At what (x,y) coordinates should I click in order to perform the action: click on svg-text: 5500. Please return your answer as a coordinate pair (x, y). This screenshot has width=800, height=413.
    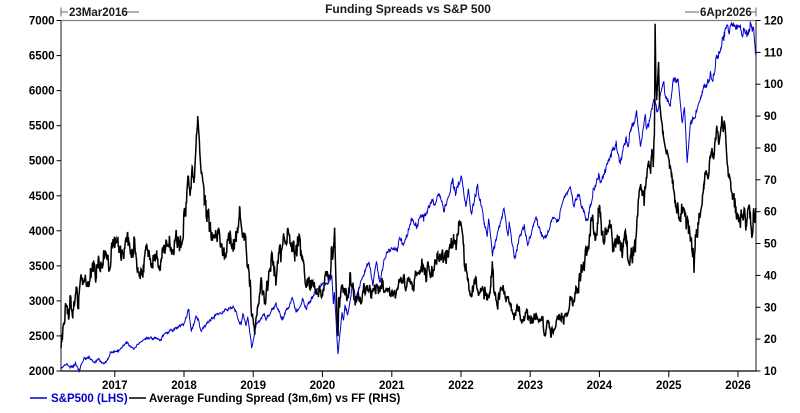
    Looking at the image, I should click on (42, 127).